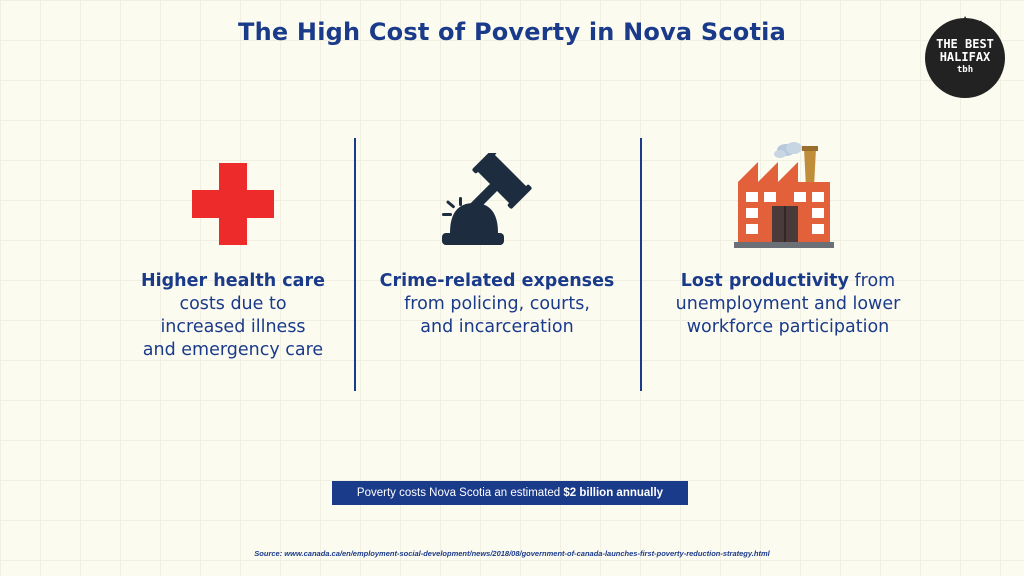  Describe the element at coordinates (497, 281) in the screenshot. I see `crime-lead: Crime-related expenses` at that location.